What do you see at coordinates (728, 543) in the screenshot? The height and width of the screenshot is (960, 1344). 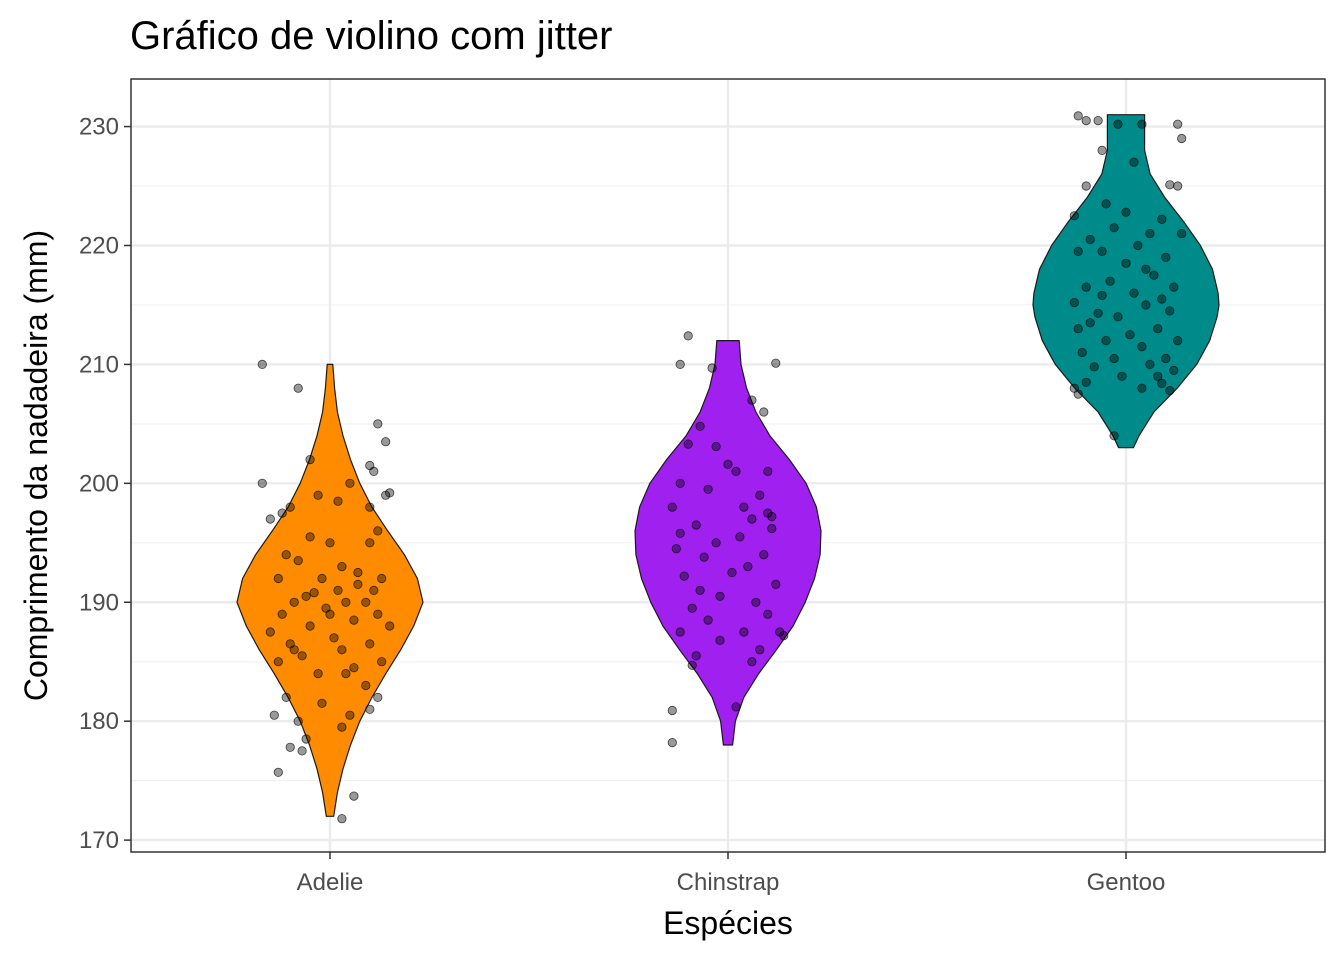 I see `violin-chinstrap` at bounding box center [728, 543].